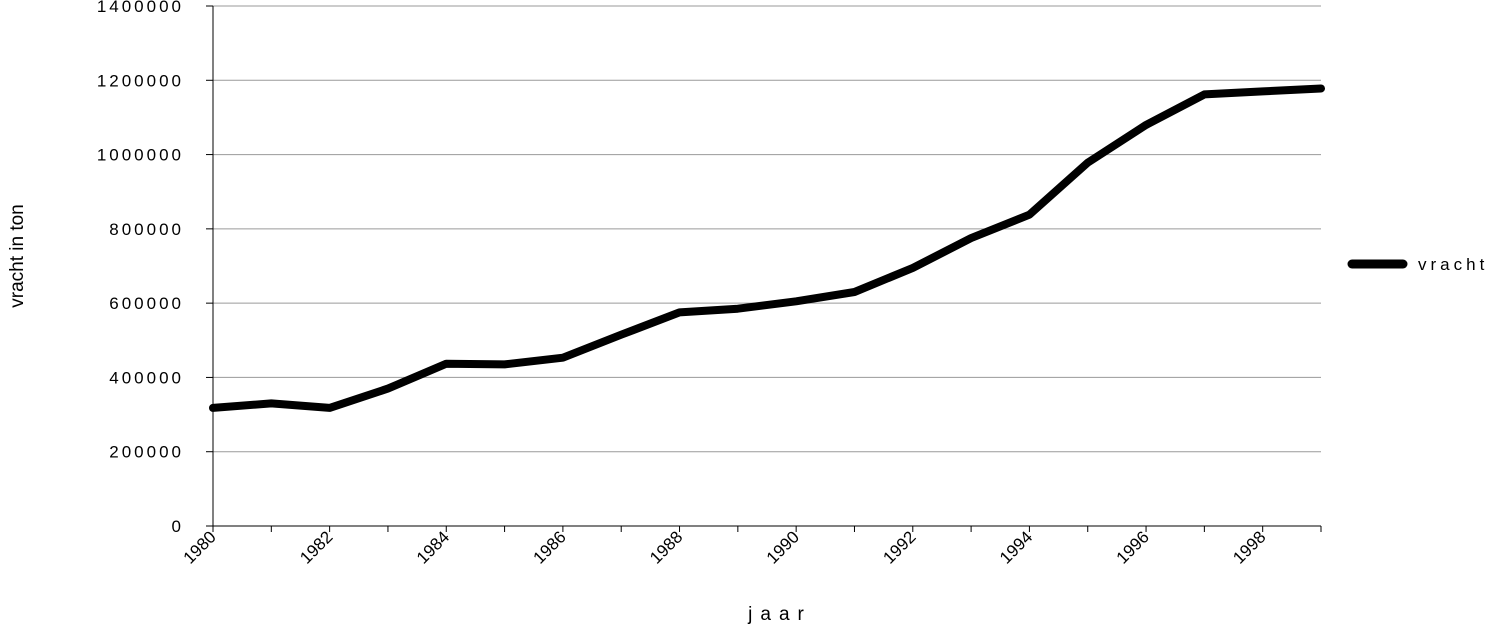 Image resolution: width=1505 pixels, height=630 pixels. What do you see at coordinates (146, 303) in the screenshot?
I see `y-tick-label: 600000` at bounding box center [146, 303].